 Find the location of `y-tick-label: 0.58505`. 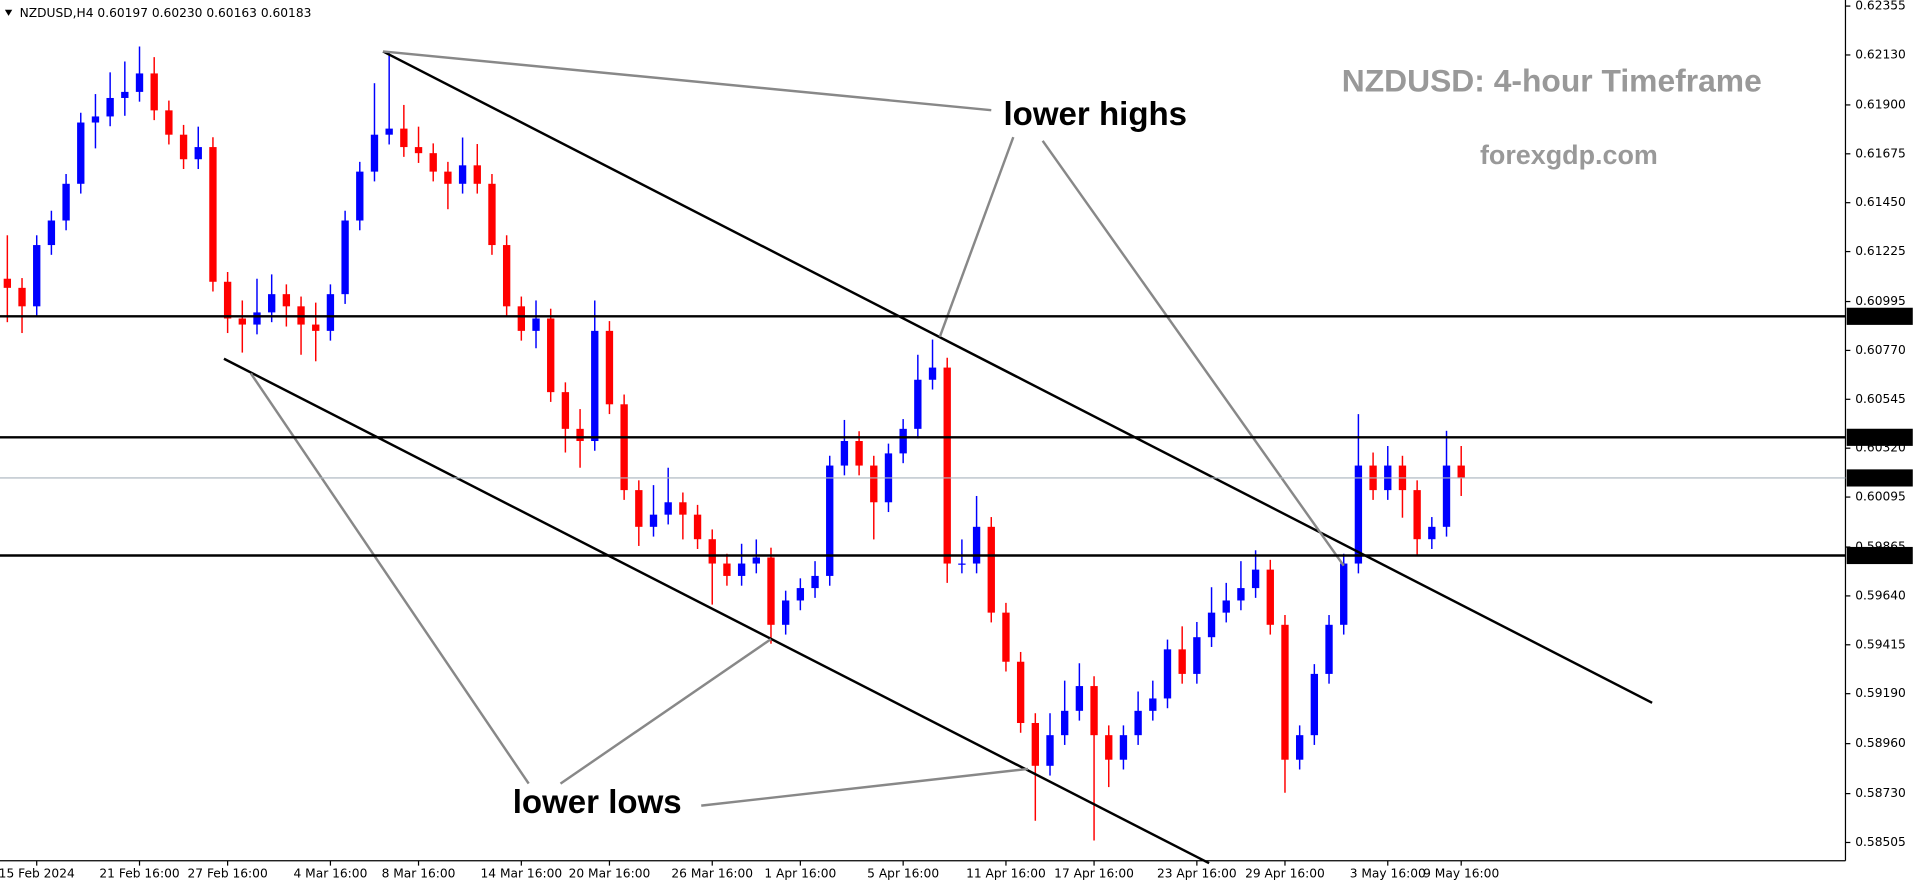

y-tick-label: 0.58505 is located at coordinates (1880, 842).